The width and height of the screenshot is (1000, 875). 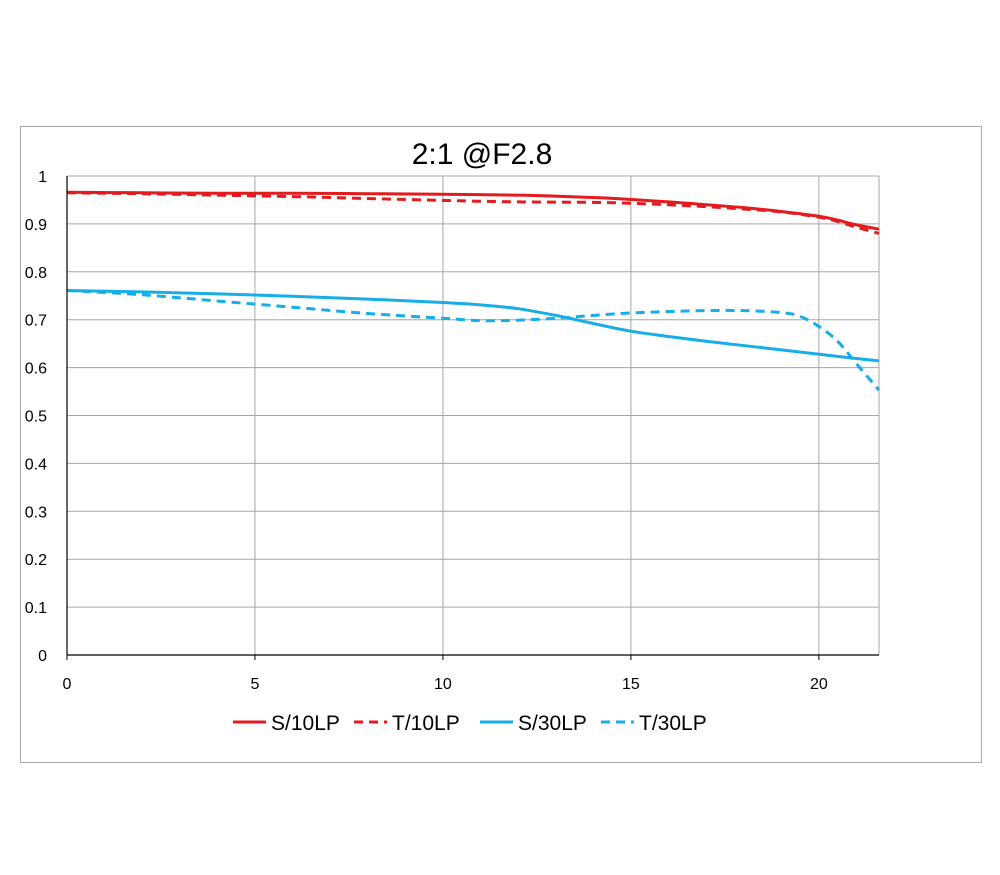 What do you see at coordinates (42, 177) in the screenshot?
I see `y-tick-label: 1` at bounding box center [42, 177].